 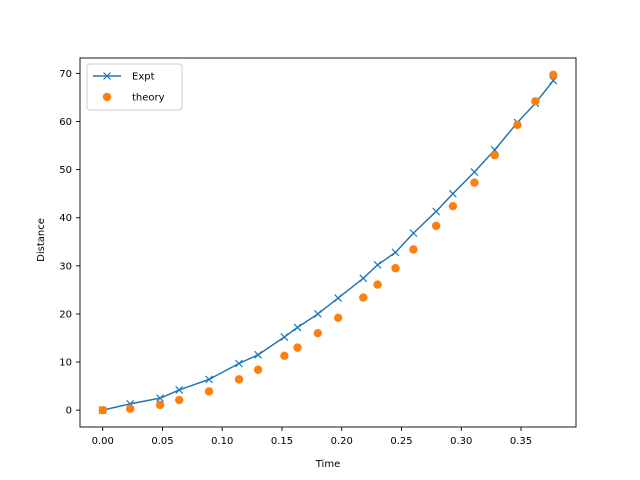 I want to click on x-tick-label: 0.25, so click(x=401, y=441).